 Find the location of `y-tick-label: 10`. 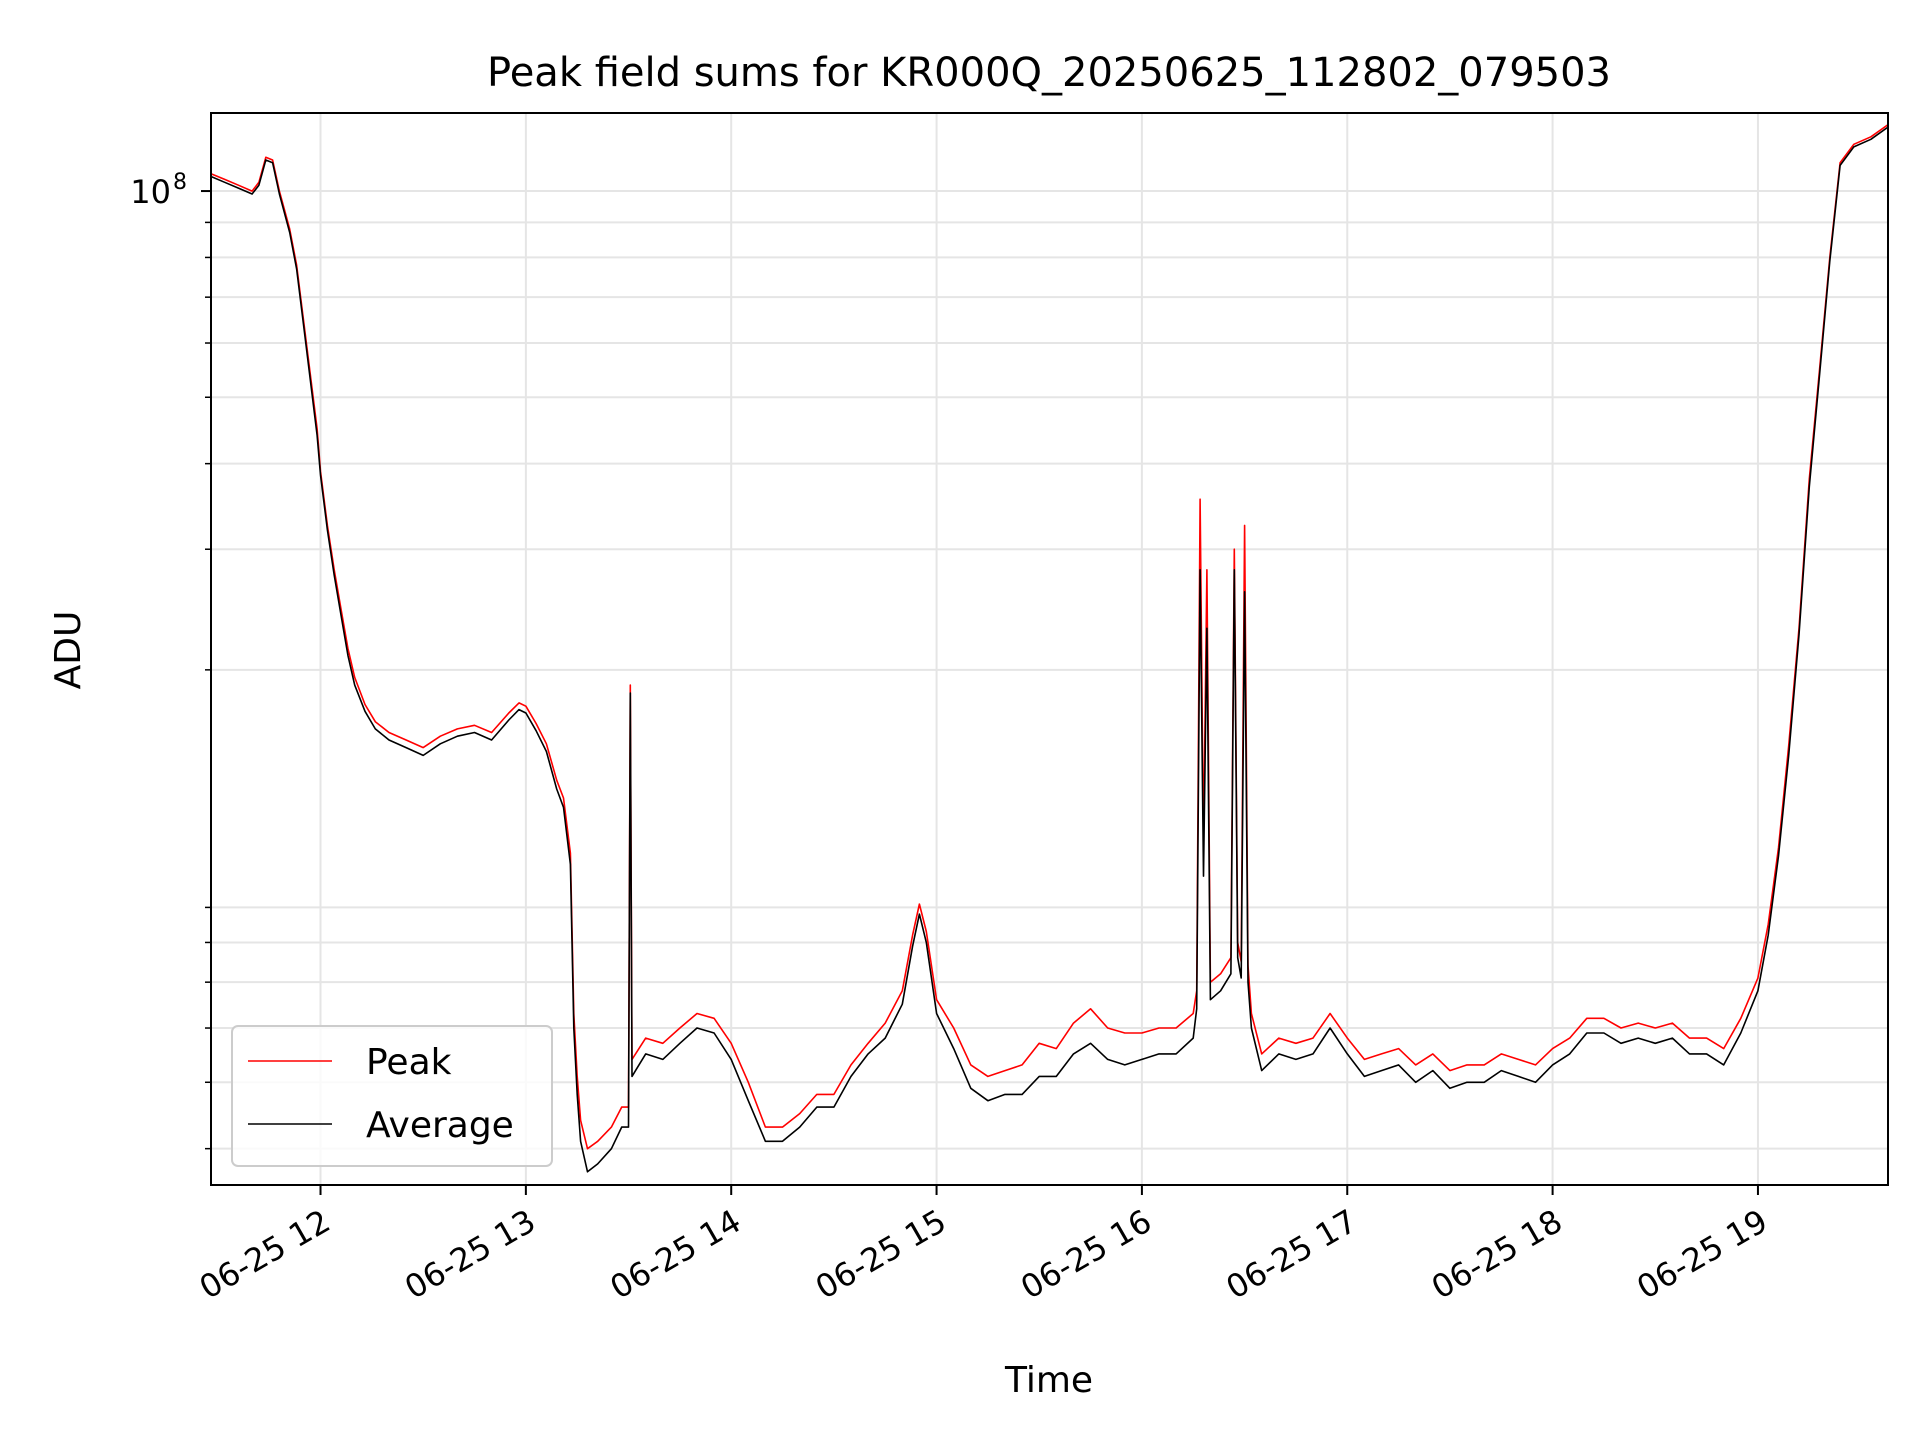

y-tick-label: 10 is located at coordinates (150, 192).